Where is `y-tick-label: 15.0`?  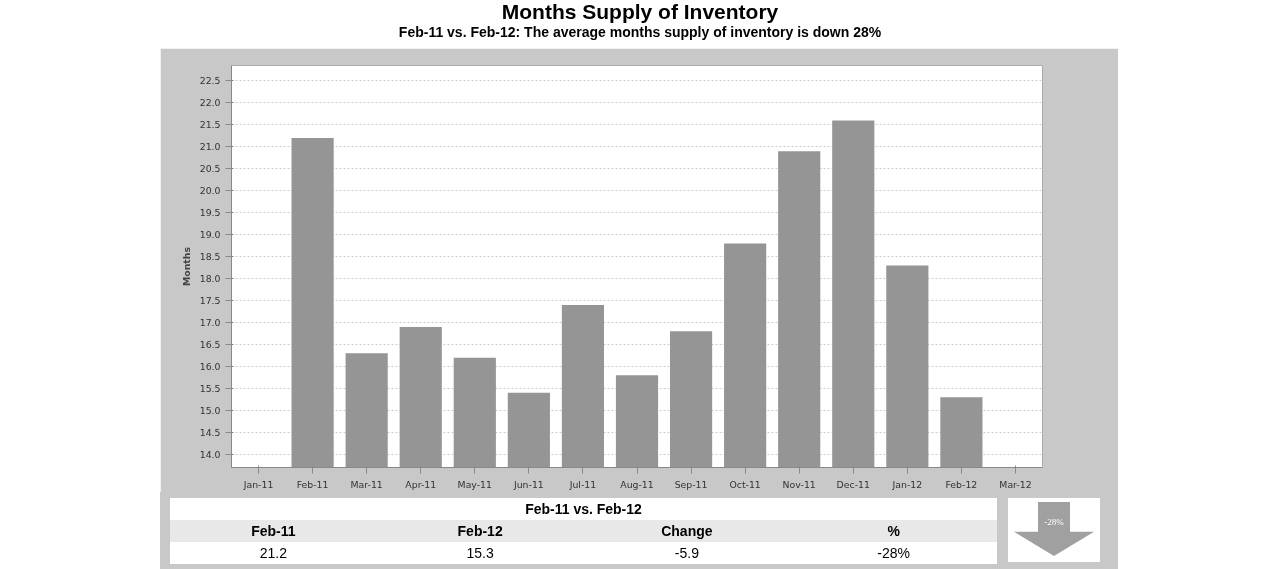
y-tick-label: 15.0 is located at coordinates (210, 410).